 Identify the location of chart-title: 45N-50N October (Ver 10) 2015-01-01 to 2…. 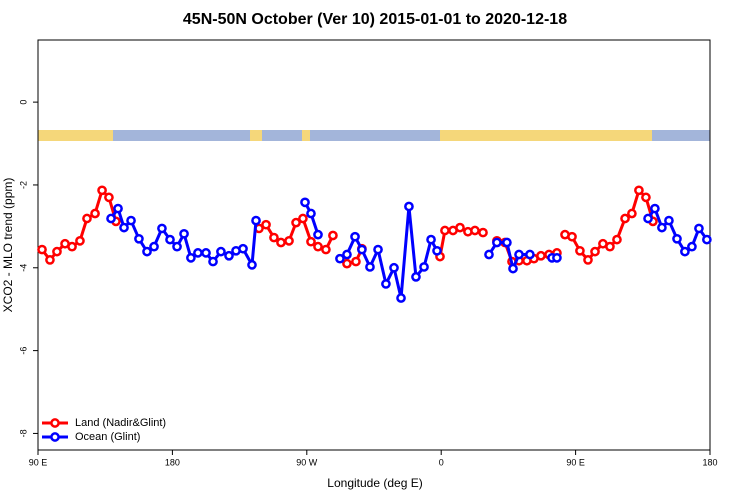
(375, 19).